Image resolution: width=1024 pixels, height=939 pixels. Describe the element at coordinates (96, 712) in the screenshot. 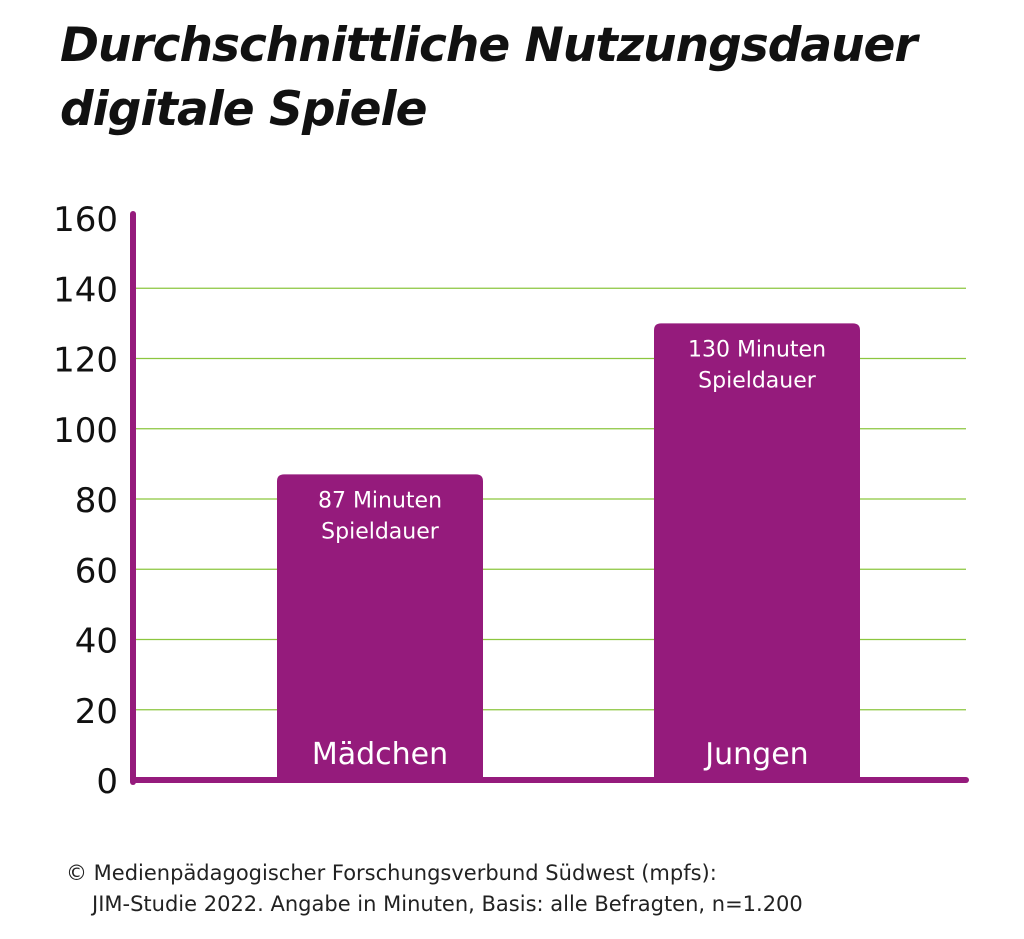

I see `y-tick-label: 20` at that location.